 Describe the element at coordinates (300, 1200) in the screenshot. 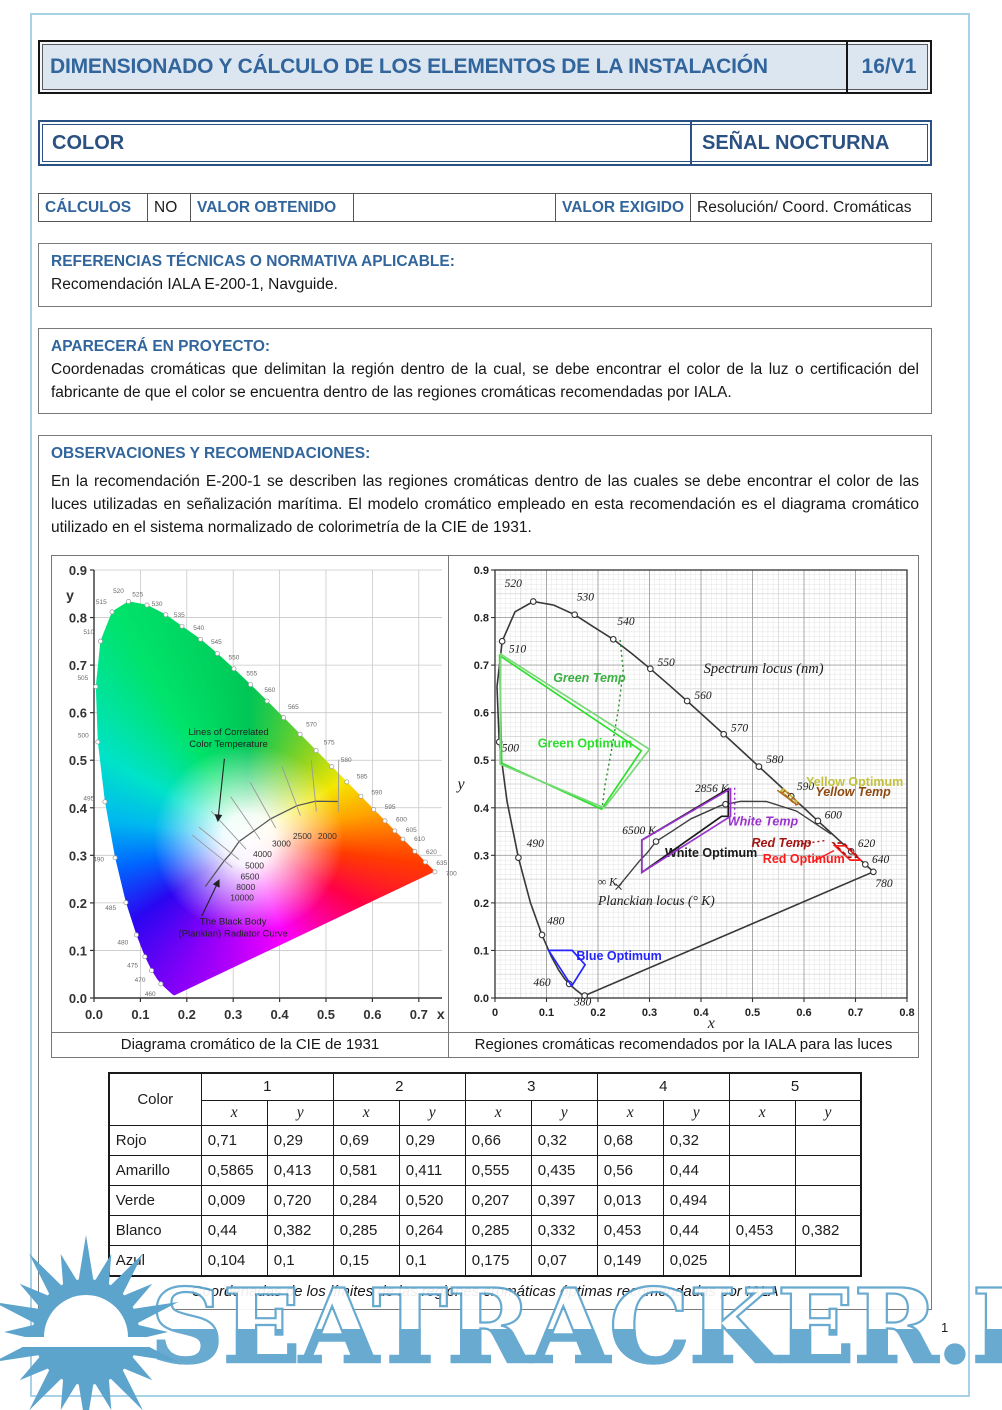

I see `coordinate-cell: 0,720` at that location.